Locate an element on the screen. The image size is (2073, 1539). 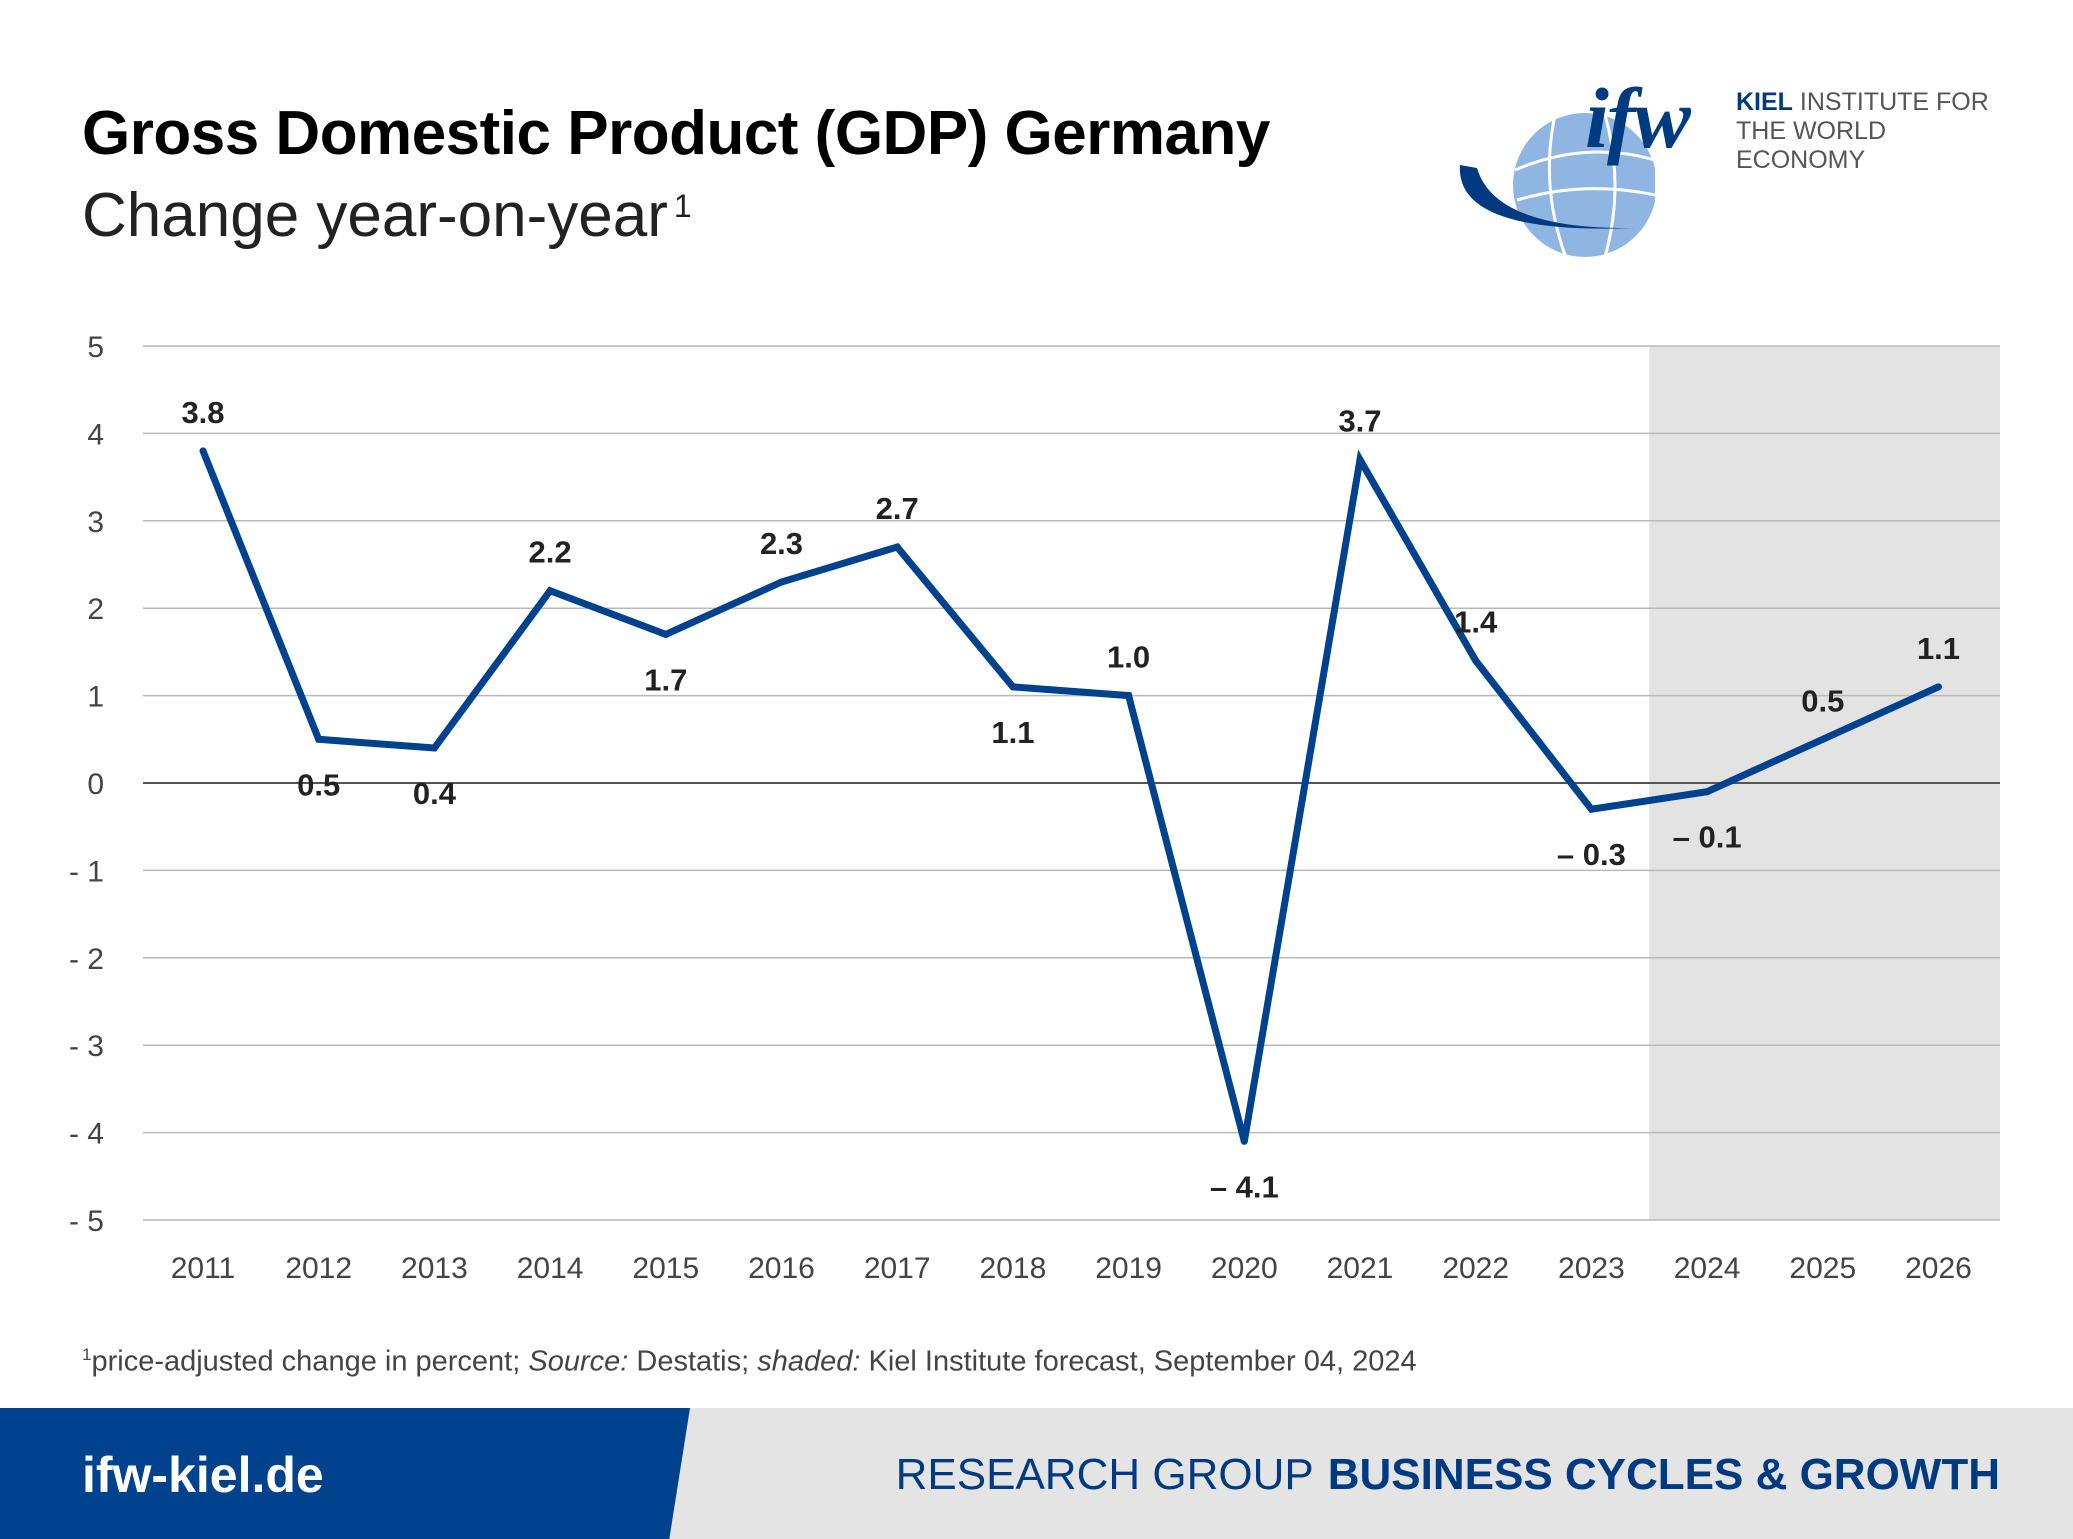
data-label: 2.3 is located at coordinates (781, 543).